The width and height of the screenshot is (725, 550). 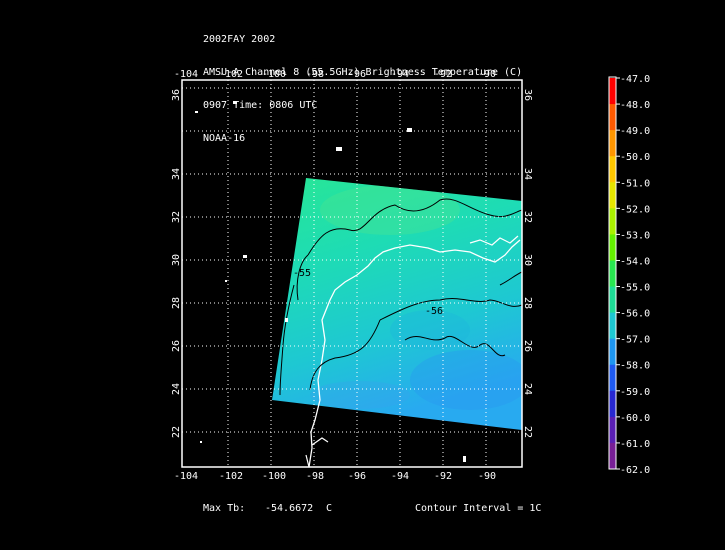 What do you see at coordinates (335, 476) in the screenshot?
I see `lon-labels-bottom: -104 -102 -100 -98 -96 -94 -92 -90` at bounding box center [335, 476].